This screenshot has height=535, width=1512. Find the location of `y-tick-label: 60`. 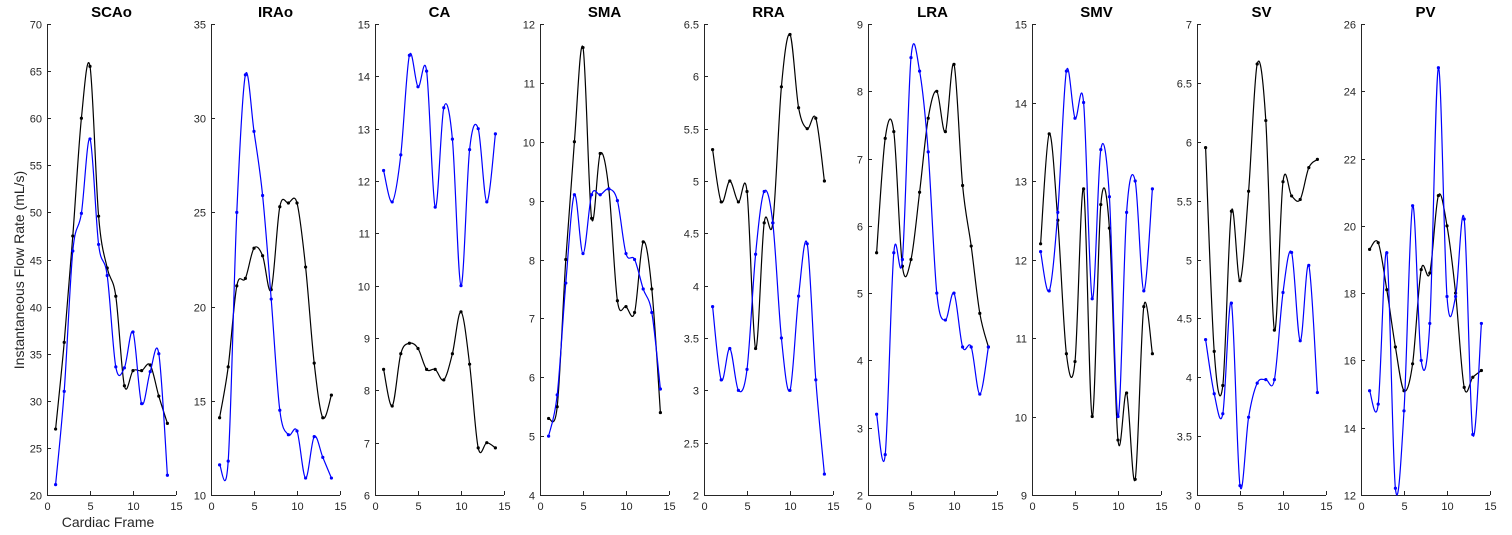

y-tick-label: 60 is located at coordinates (36, 120).